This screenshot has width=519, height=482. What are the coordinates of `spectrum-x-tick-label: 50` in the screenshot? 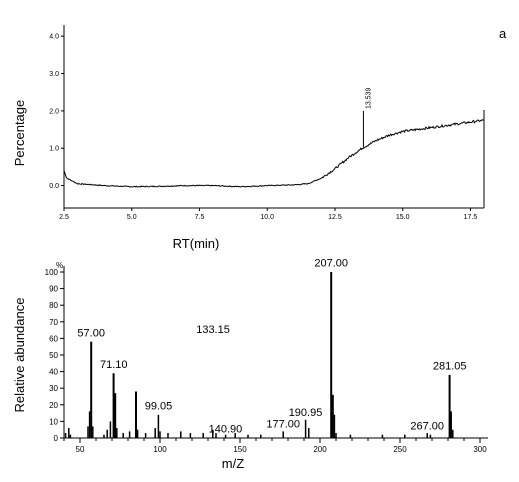 It's located at (80, 449).